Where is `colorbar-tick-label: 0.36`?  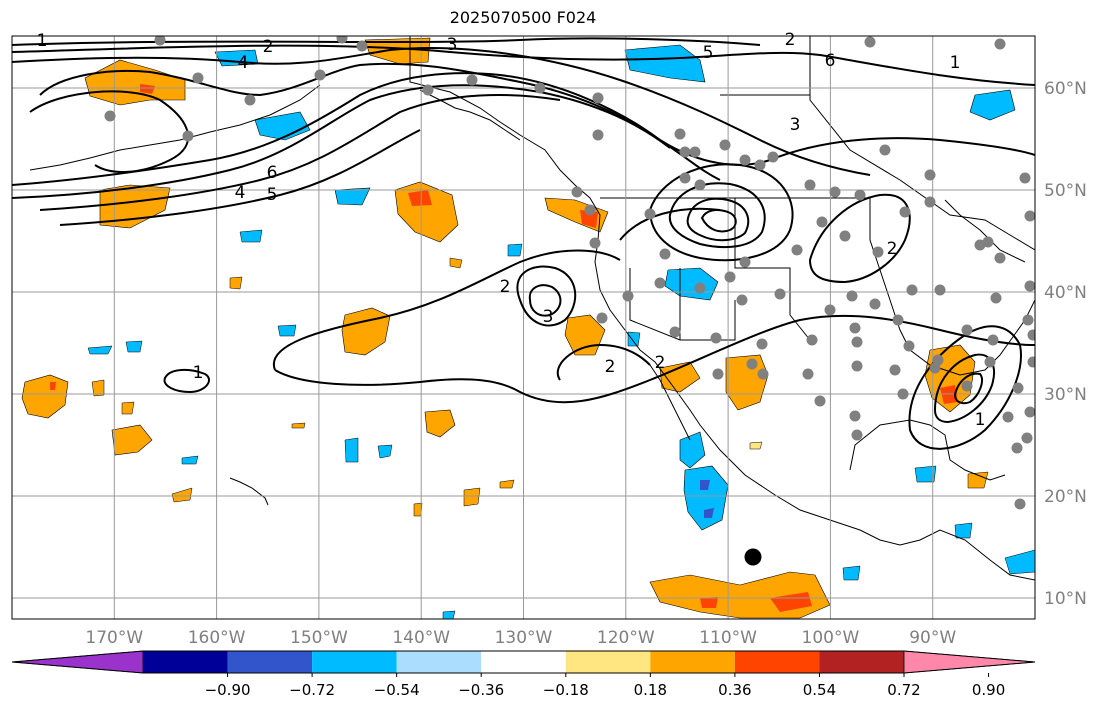
colorbar-tick-label: 0.36 is located at coordinates (734, 690).